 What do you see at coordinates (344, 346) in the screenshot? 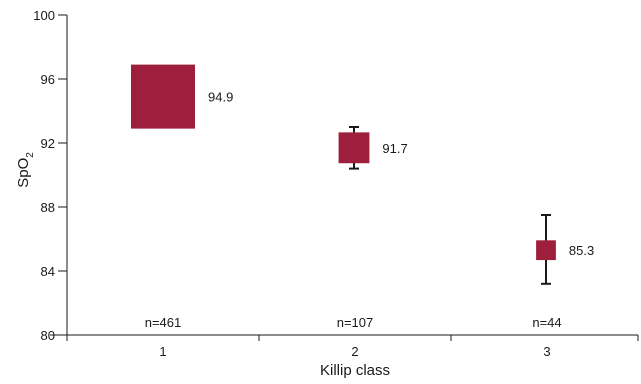
I see `x-axis: 1 2 3` at bounding box center [344, 346].